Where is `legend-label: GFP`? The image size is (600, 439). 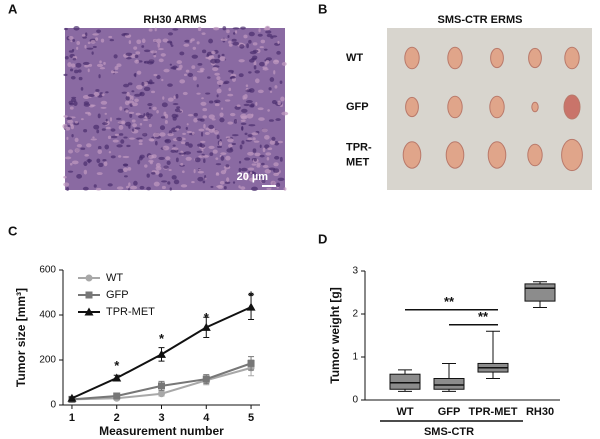 legend-label: GFP is located at coordinates (117, 295).